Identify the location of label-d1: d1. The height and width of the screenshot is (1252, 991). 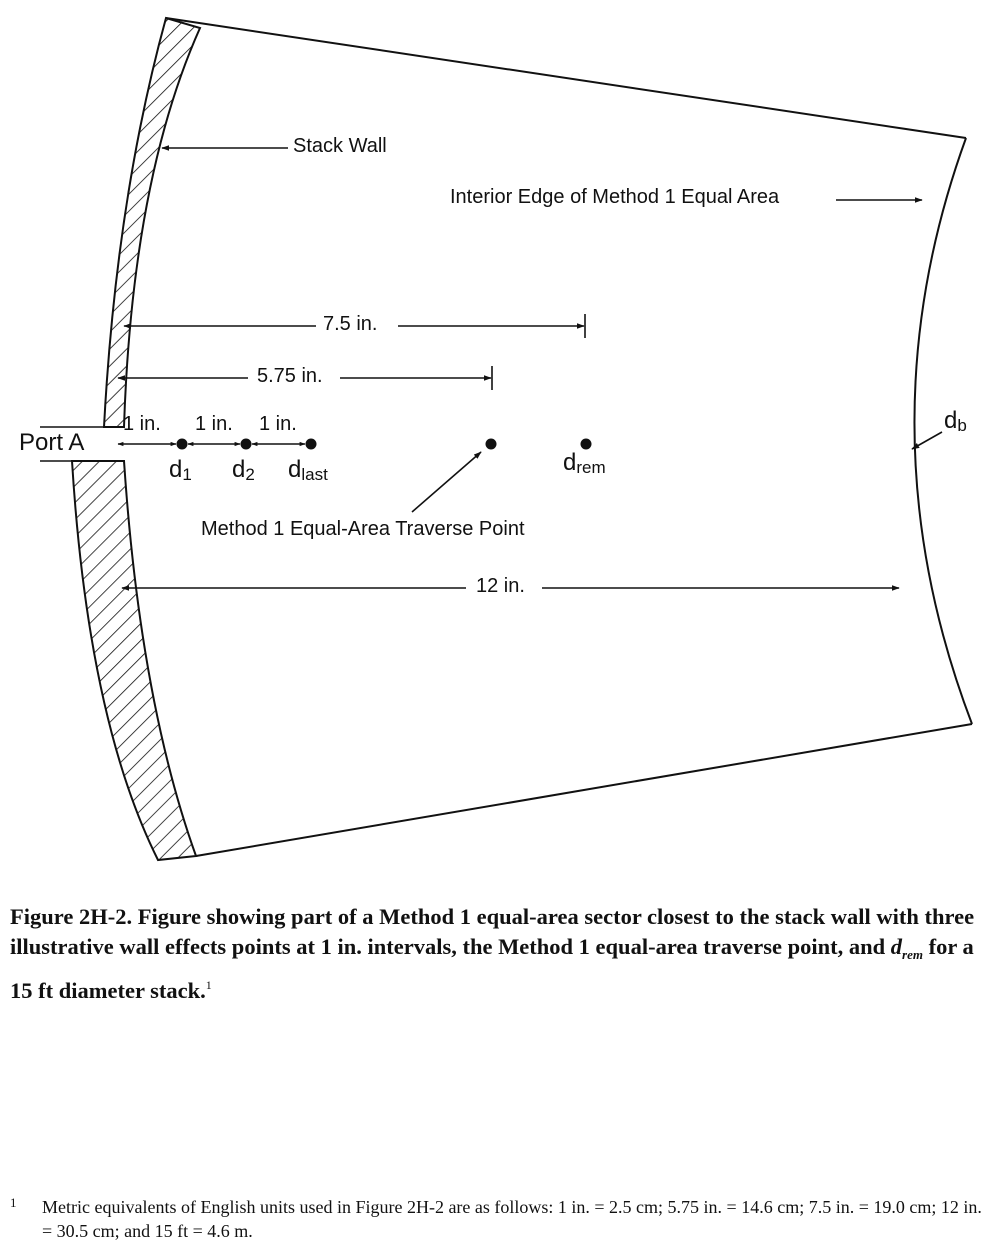
(180, 470).